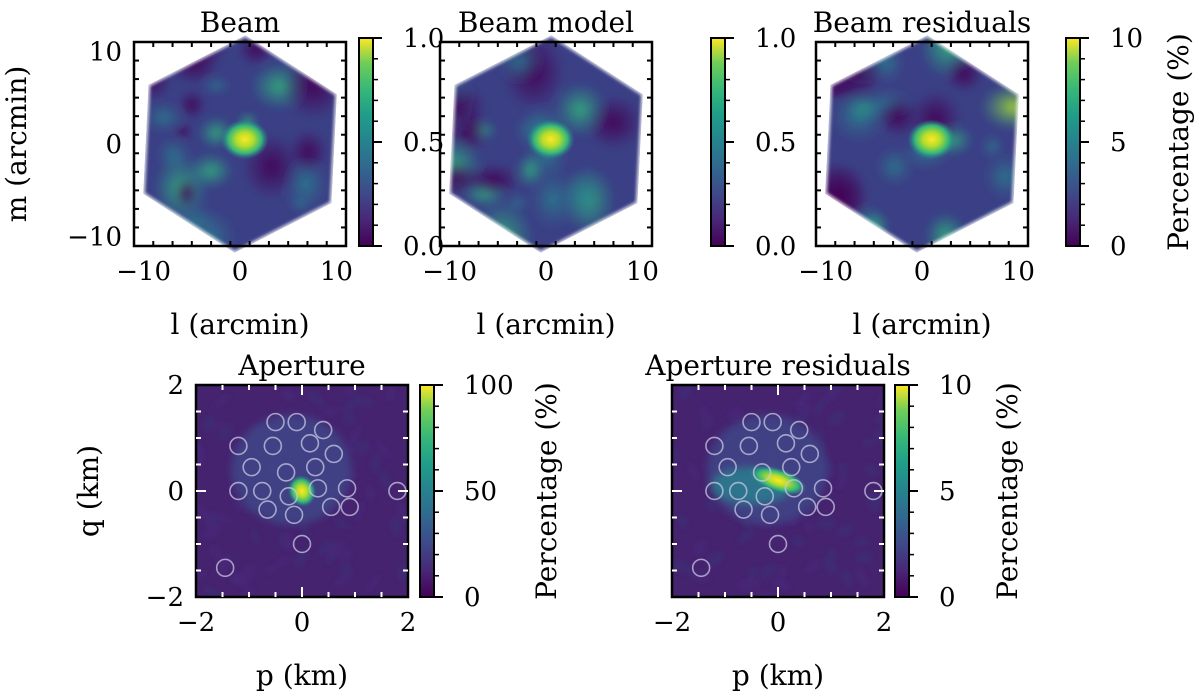 The width and height of the screenshot is (1200, 696). Describe the element at coordinates (105, 52) in the screenshot. I see `y-tick-label: 10` at that location.